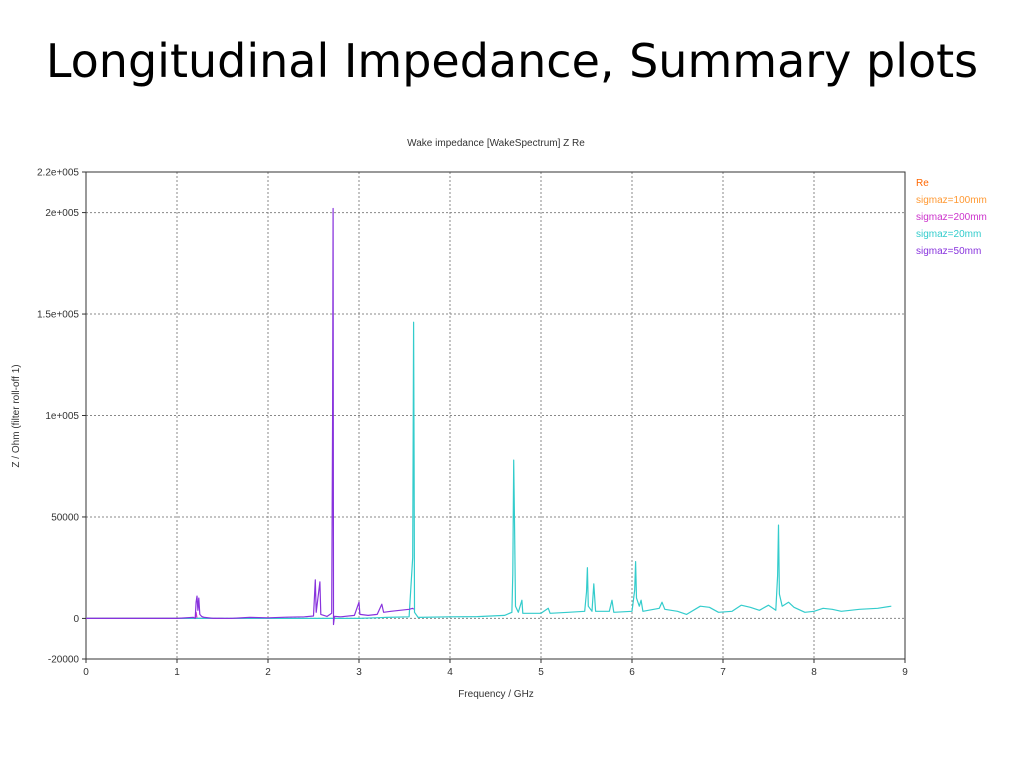 The image size is (1024, 768). What do you see at coordinates (154, 615) in the screenshot?
I see `series-line-sigmaz-200mm` at bounding box center [154, 615].